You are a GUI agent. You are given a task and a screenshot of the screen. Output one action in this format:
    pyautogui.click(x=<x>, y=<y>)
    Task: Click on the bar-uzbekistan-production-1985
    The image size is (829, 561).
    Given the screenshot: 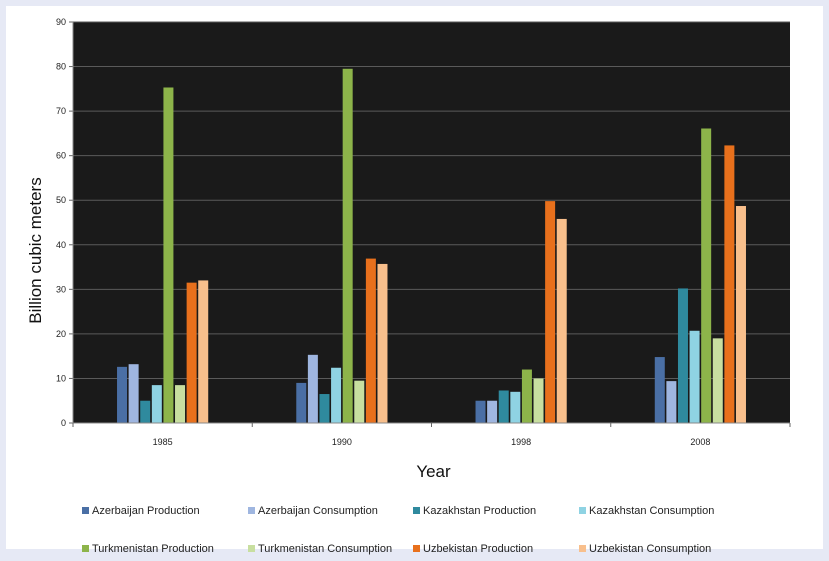 What is the action you would take?
    pyautogui.click(x=191, y=352)
    